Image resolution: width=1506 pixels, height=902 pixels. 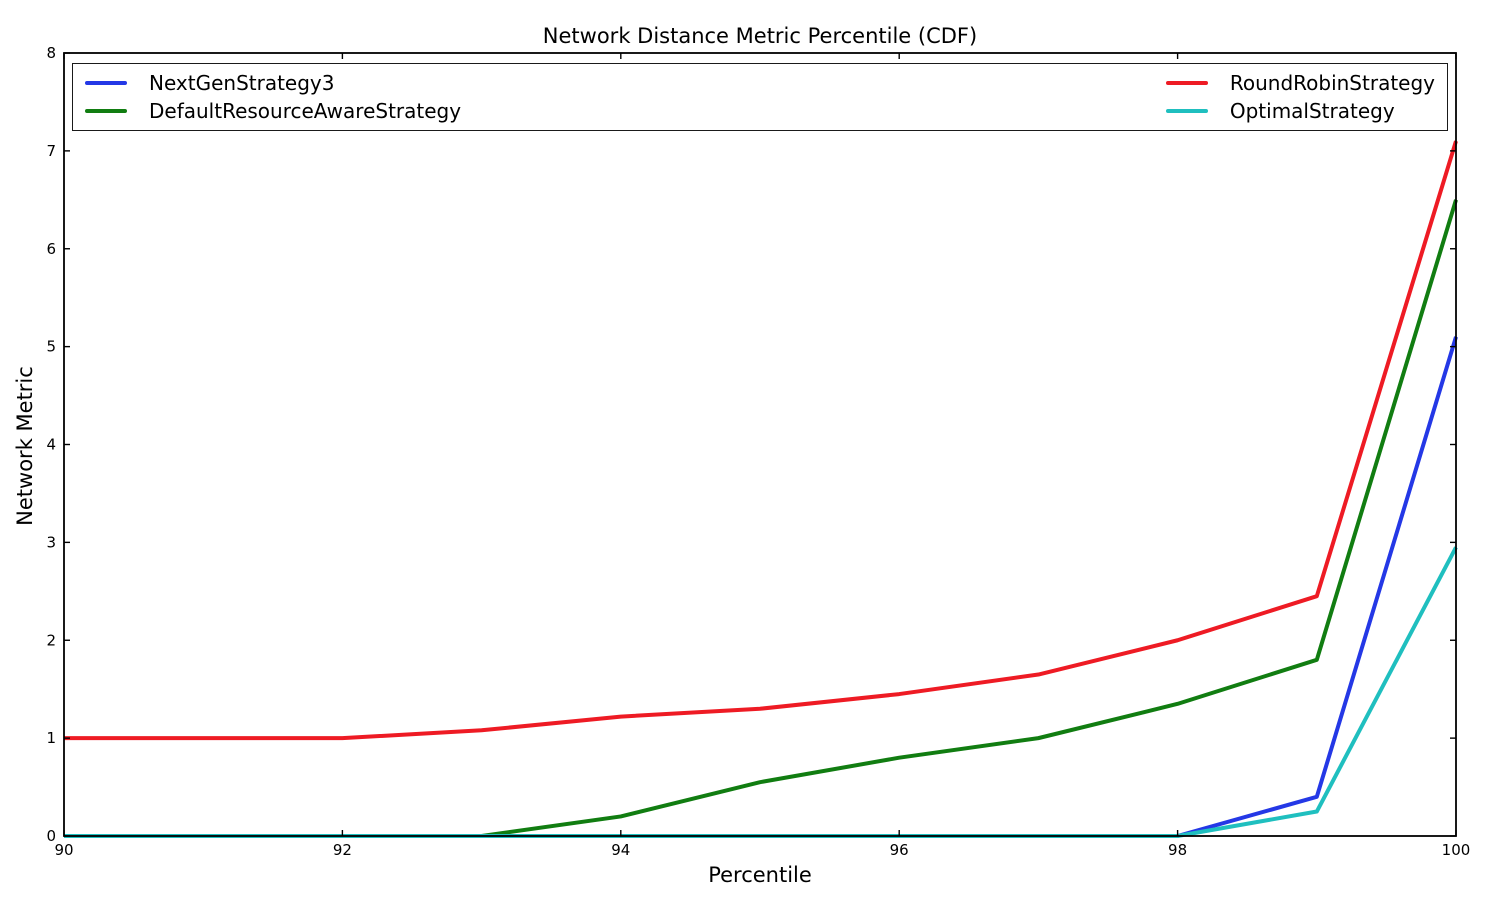 I want to click on chart-title: Network Distance Metric Percentile (CDF), so click(x=760, y=36).